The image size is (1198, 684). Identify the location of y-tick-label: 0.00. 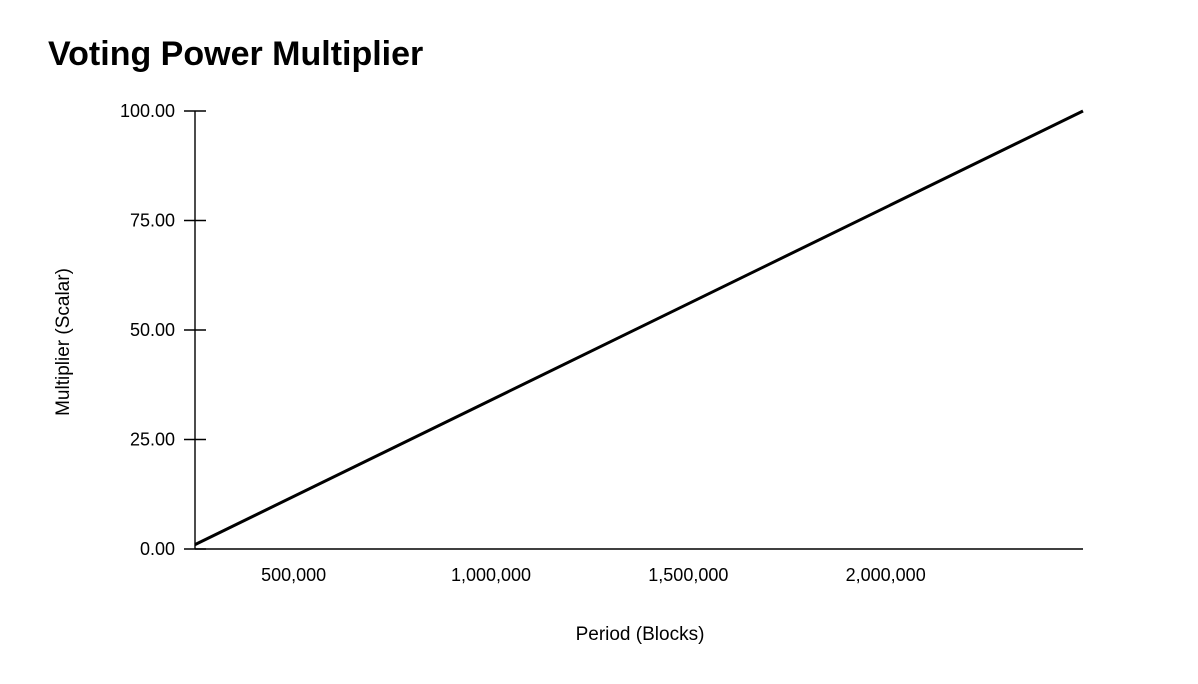
(157, 549).